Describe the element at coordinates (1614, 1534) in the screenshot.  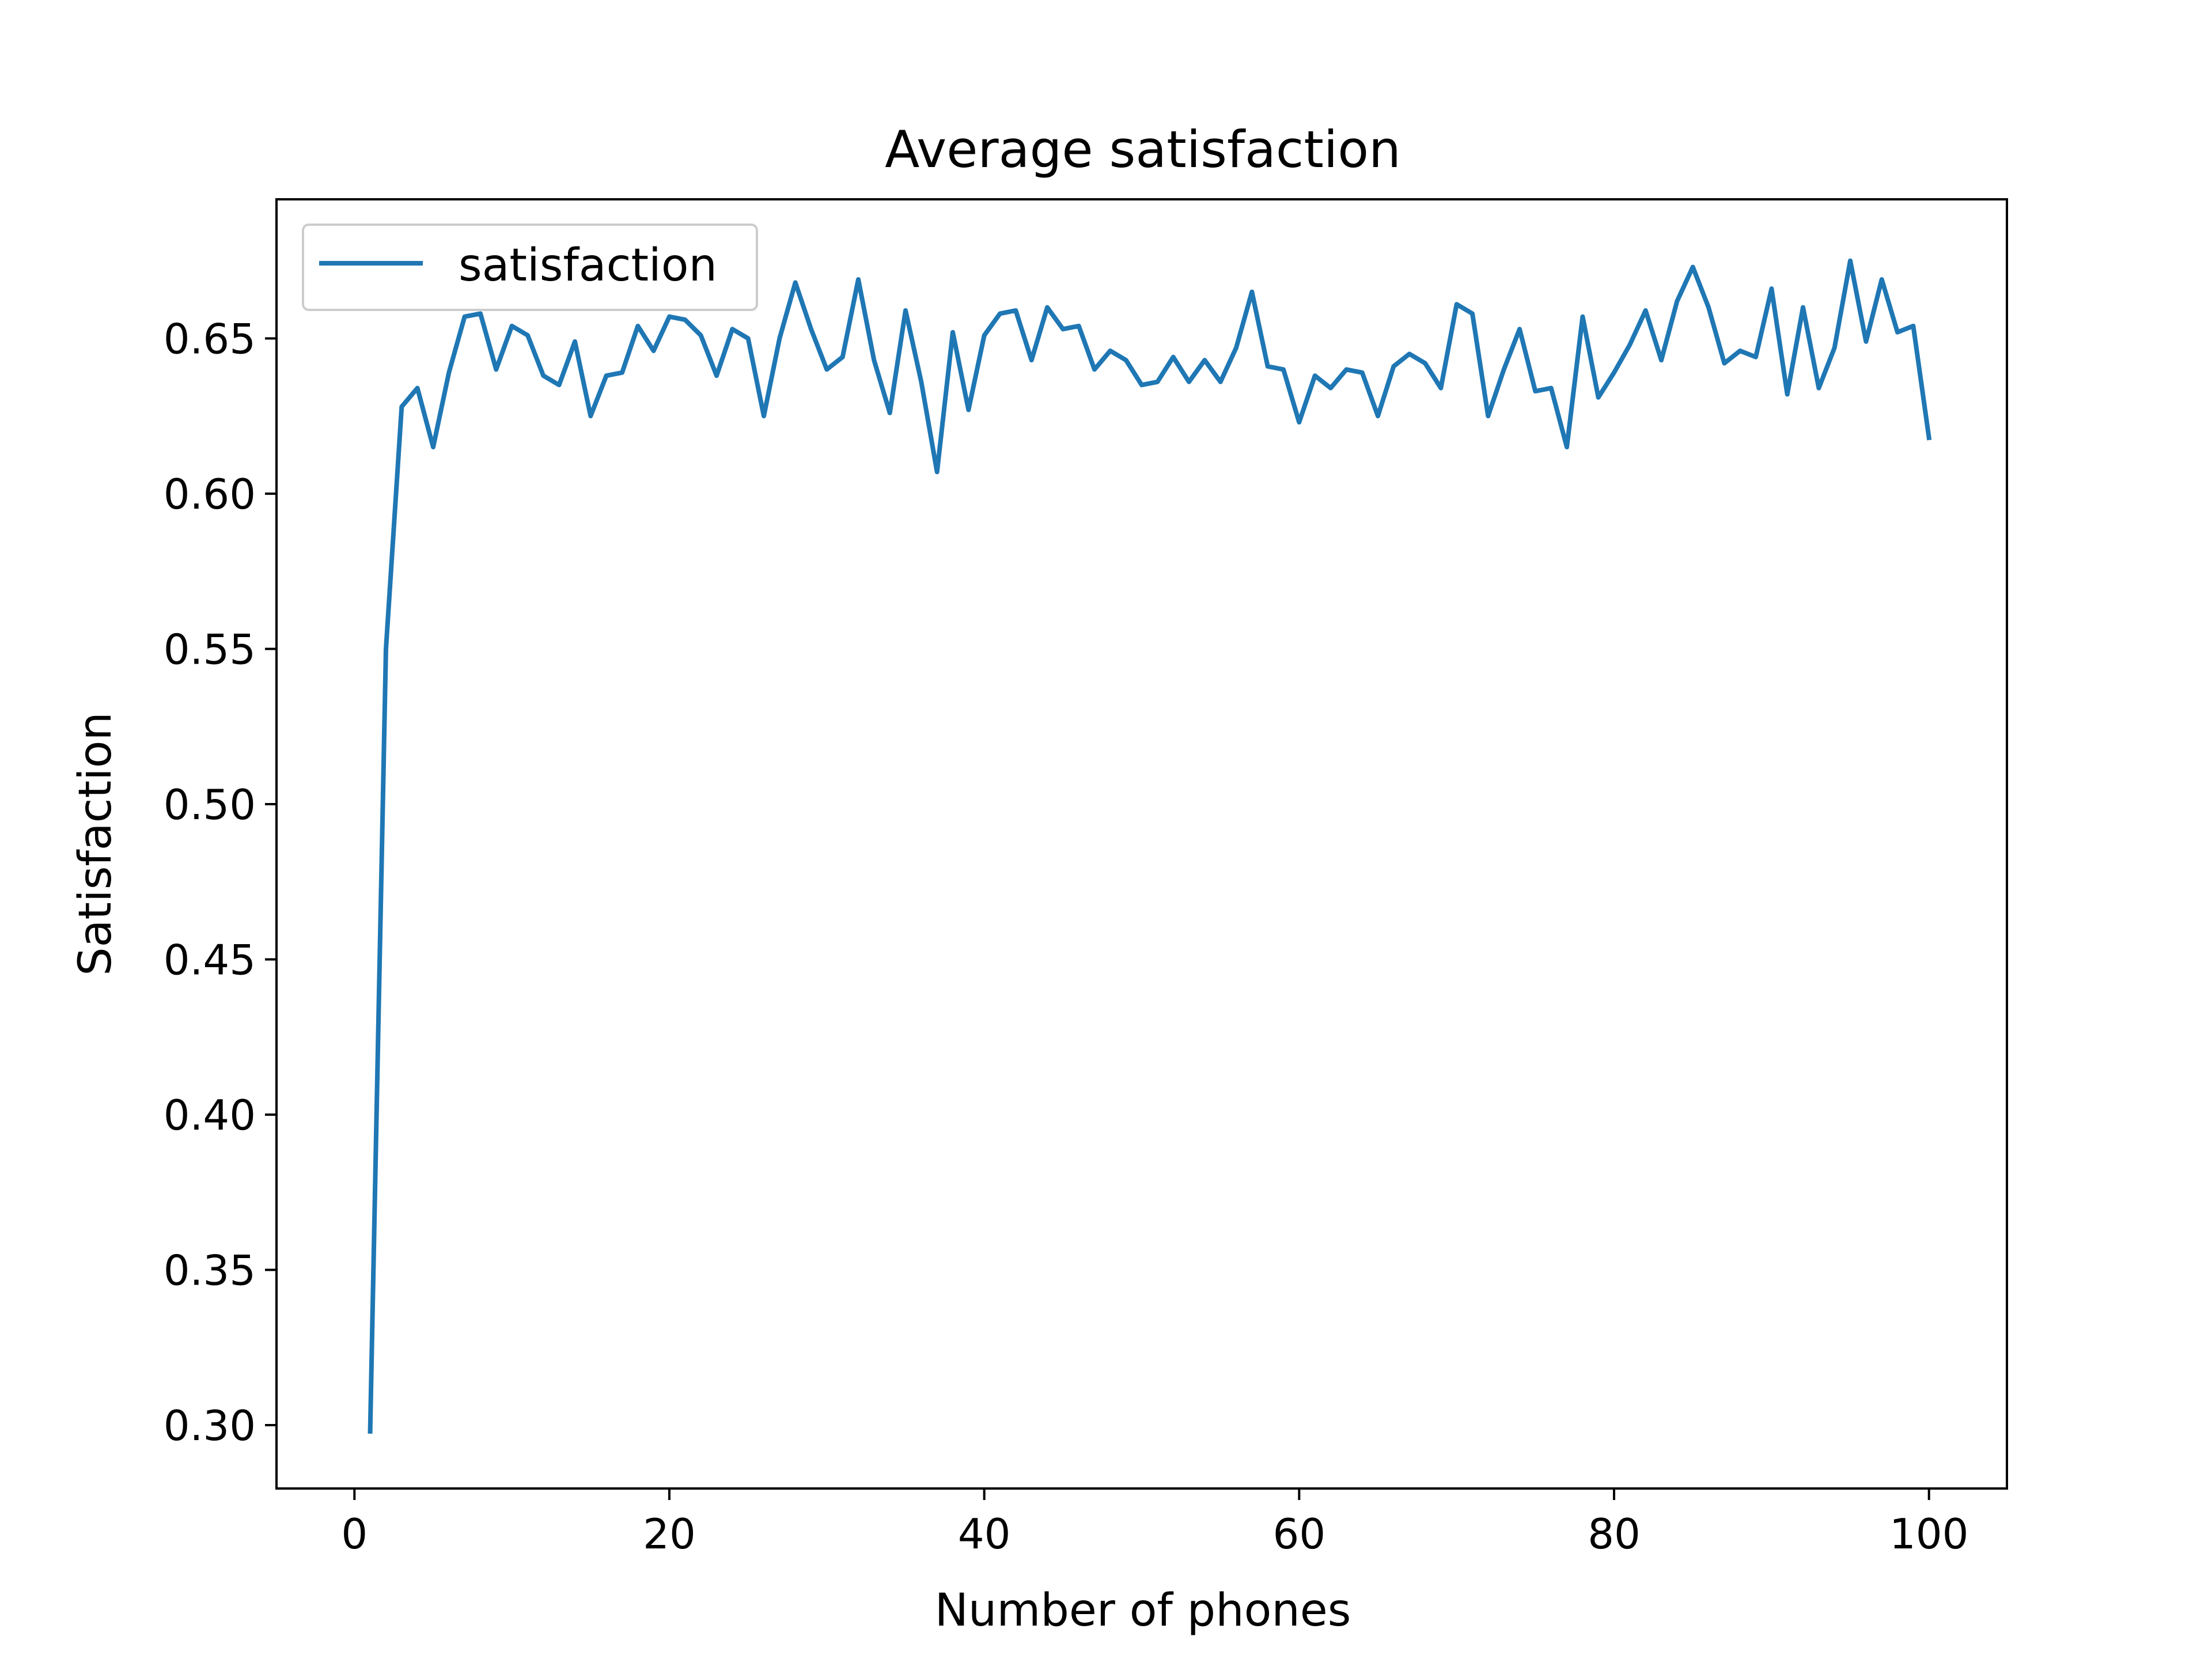
I see `x-tick-label: 80` at that location.